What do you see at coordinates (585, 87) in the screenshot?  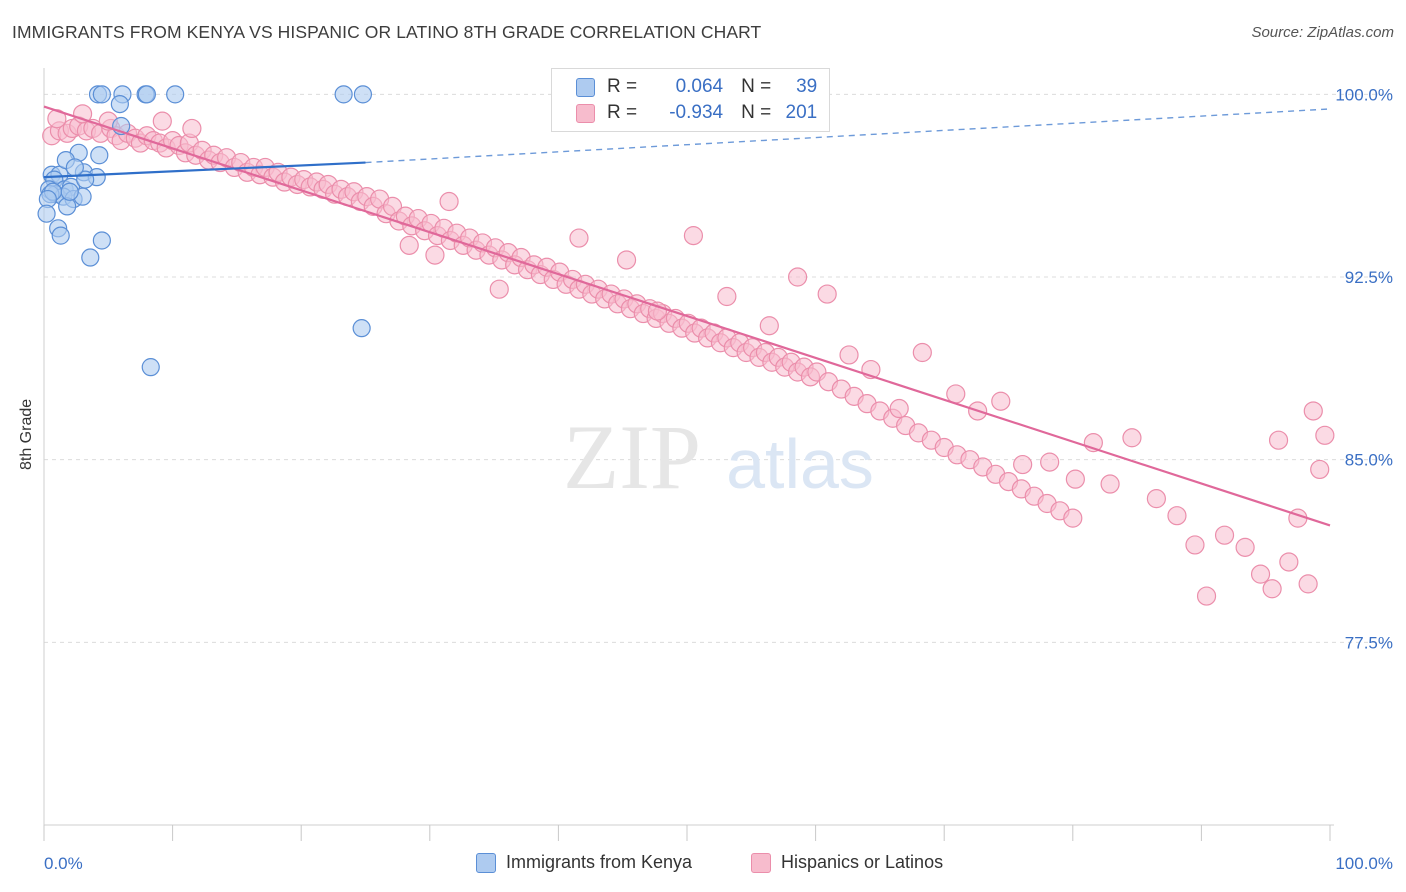 I see `legend-swatch-kenya` at bounding box center [585, 87].